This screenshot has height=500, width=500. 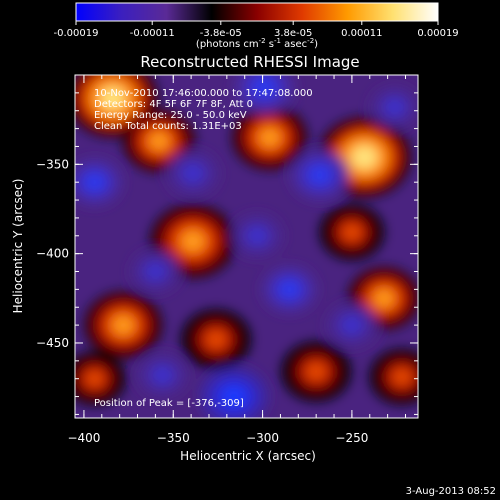 What do you see at coordinates (221, 33) in the screenshot?
I see `colorbar-tick-label: -3.8e-05` at bounding box center [221, 33].